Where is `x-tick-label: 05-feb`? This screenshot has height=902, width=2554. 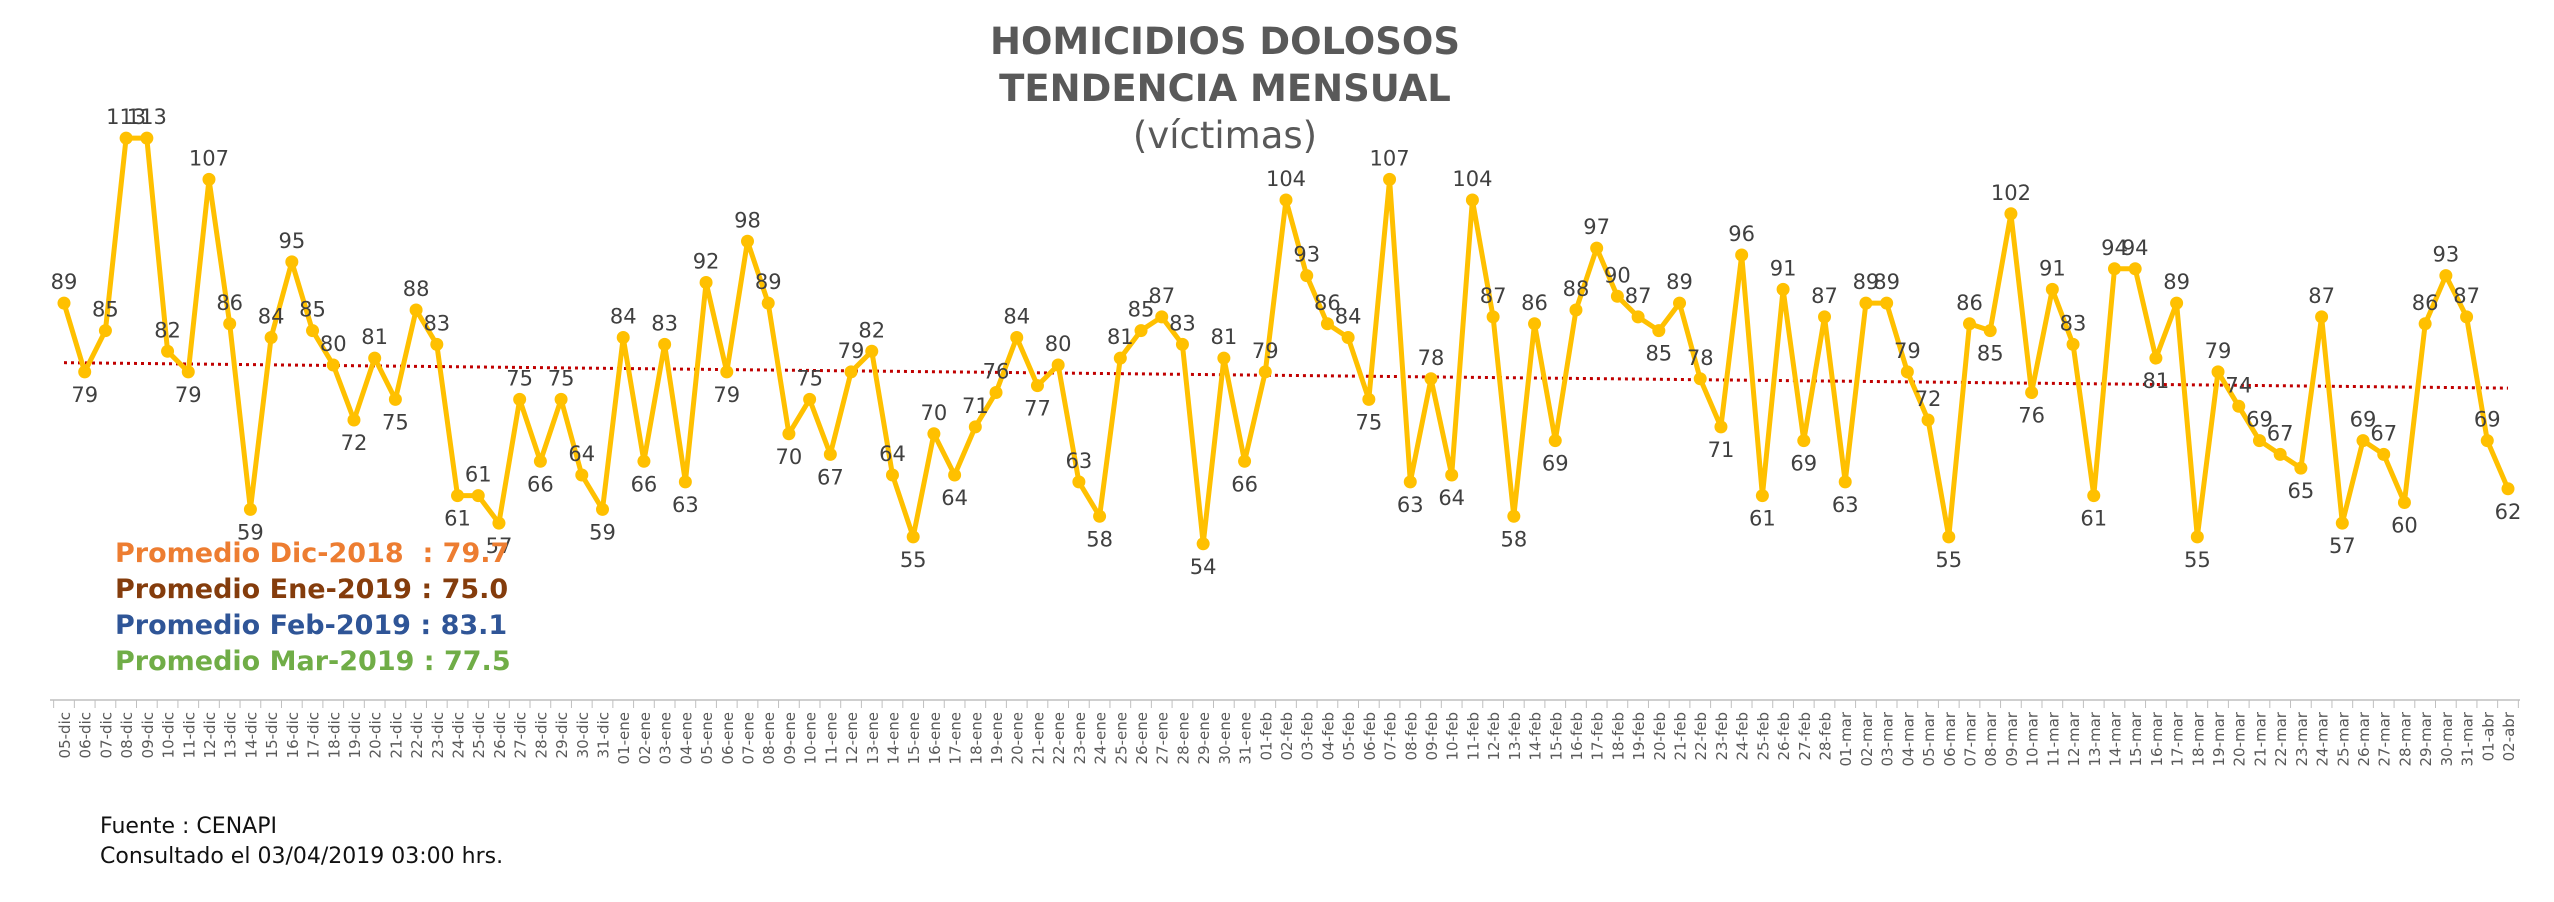
x-tick-label: 05-feb is located at coordinates (1349, 736).